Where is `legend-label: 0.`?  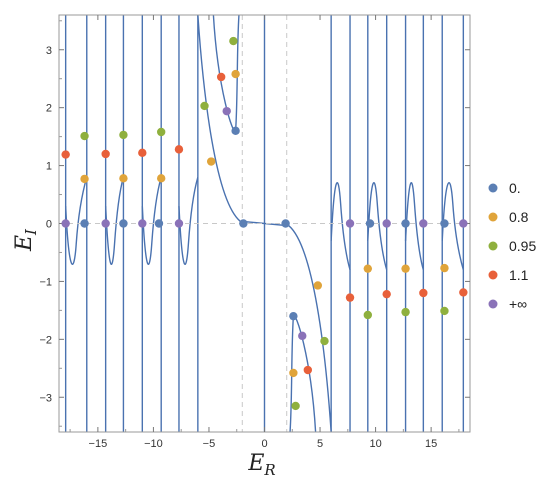
legend-label: 0. is located at coordinates (515, 188).